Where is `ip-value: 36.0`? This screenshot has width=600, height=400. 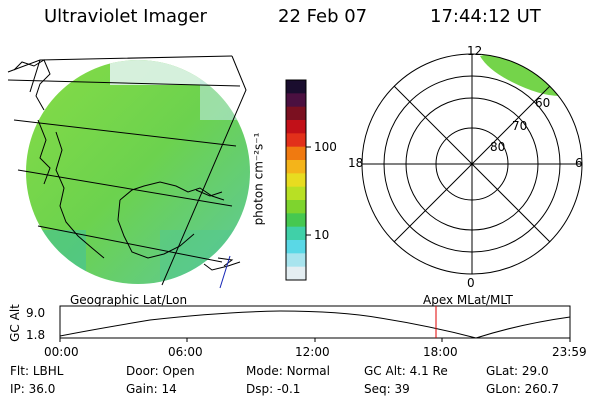
ip-value: 36.0 is located at coordinates (42, 389).